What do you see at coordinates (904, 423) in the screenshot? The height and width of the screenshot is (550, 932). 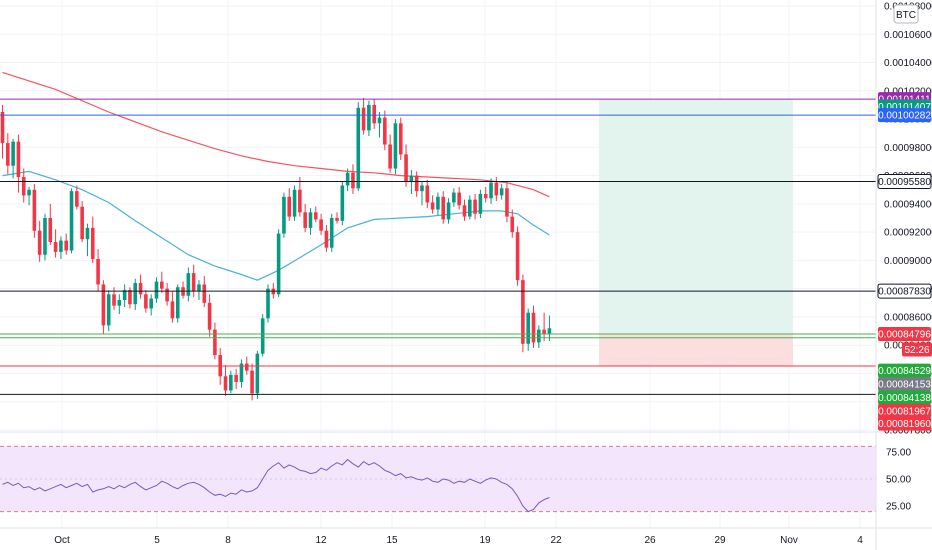 I see `tag-red-2: 0.00081960` at bounding box center [904, 423].